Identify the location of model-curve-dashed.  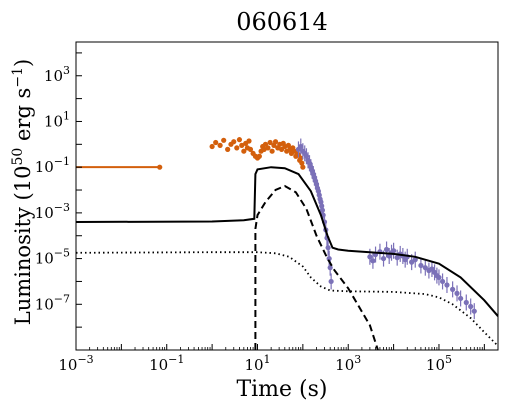
(316, 267).